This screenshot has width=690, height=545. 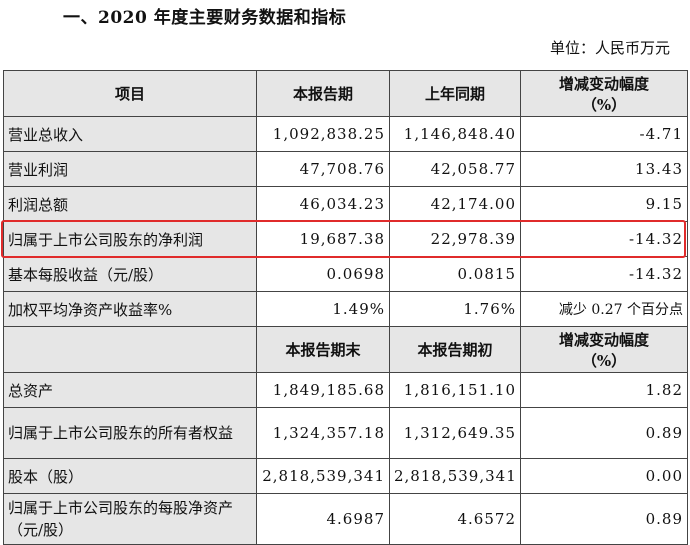 What do you see at coordinates (323, 169) in the screenshot?
I see `row-current: 47,708.76` at bounding box center [323, 169].